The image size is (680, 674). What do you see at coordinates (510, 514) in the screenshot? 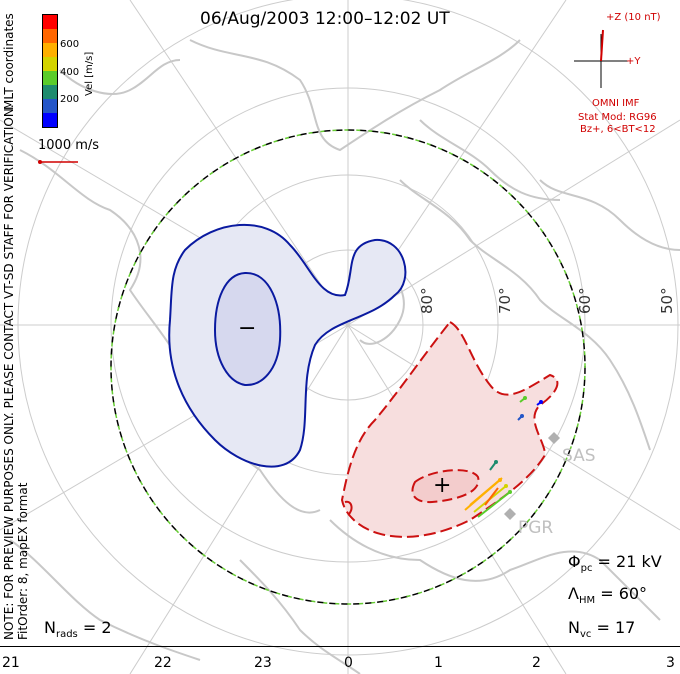
I see `pgr-radar-marker` at bounding box center [510, 514].